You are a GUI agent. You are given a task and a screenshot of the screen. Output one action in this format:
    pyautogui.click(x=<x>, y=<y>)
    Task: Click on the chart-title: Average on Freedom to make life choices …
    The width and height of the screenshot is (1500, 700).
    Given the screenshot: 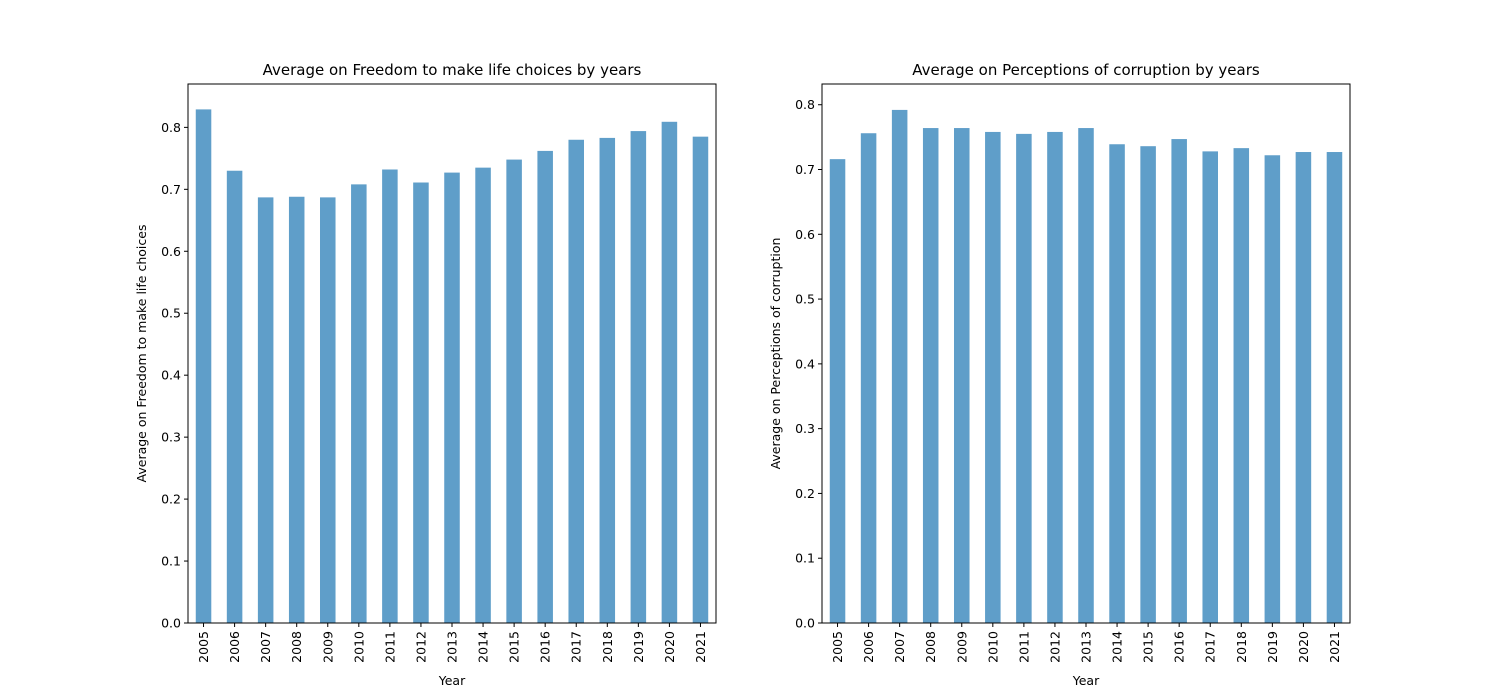 What is the action you would take?
    pyautogui.click(x=452, y=70)
    